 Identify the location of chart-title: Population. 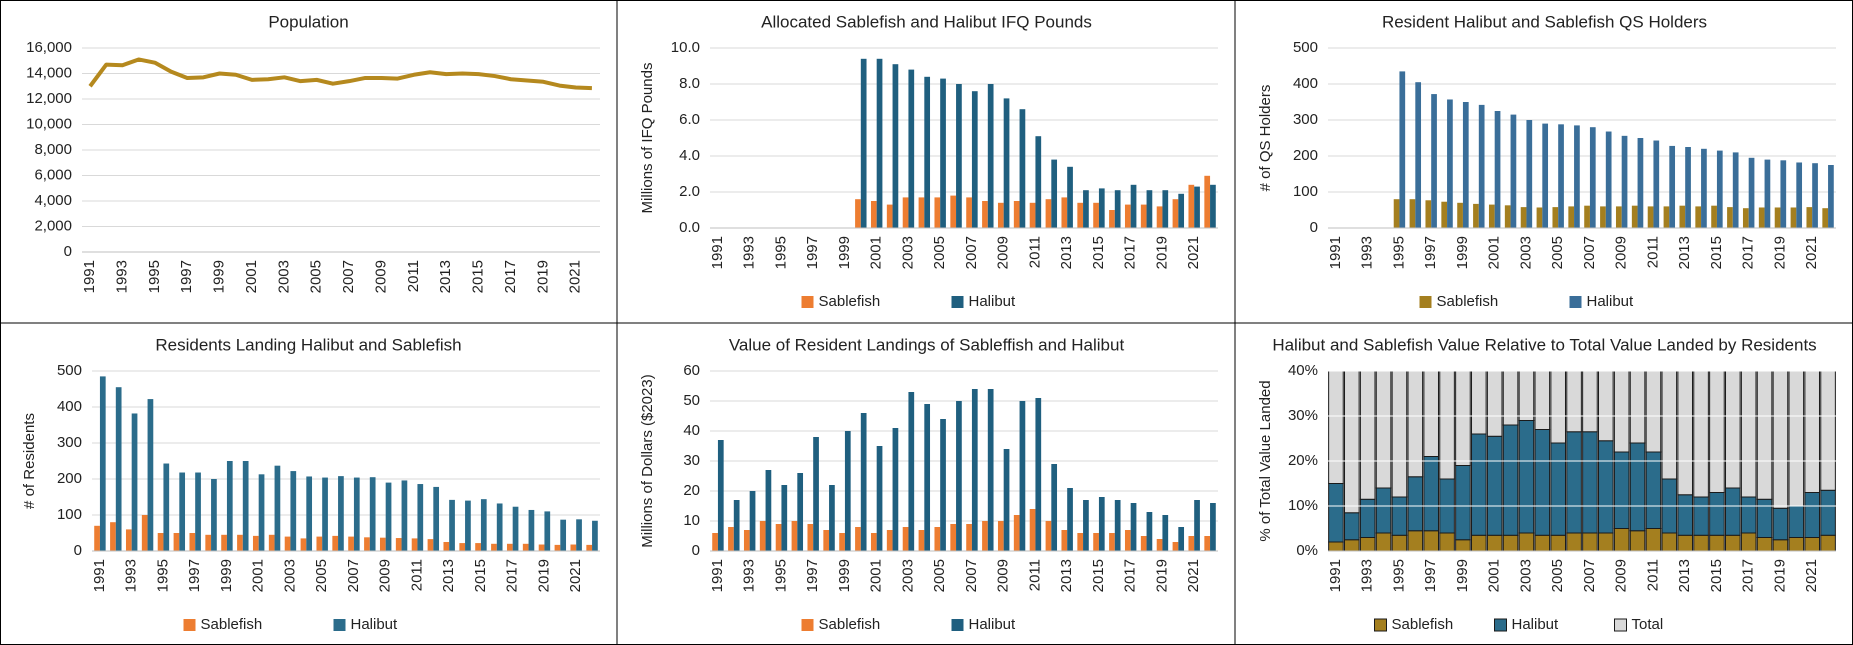
(308, 21).